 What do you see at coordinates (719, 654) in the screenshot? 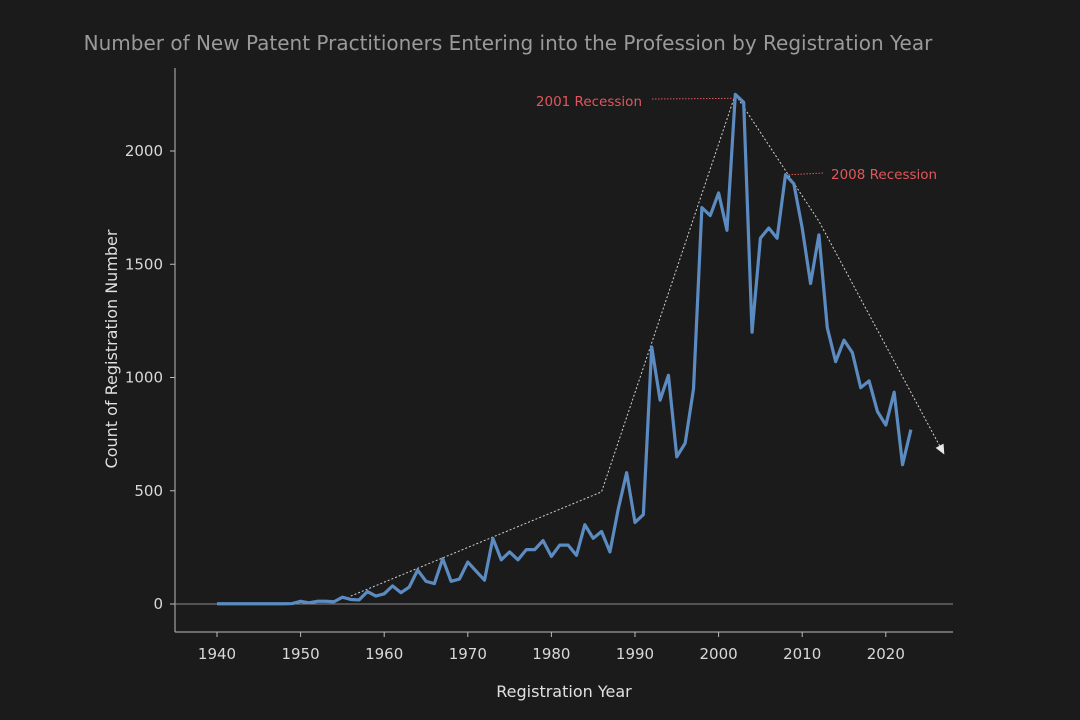
I see `x-tick-label: 2000` at bounding box center [719, 654].